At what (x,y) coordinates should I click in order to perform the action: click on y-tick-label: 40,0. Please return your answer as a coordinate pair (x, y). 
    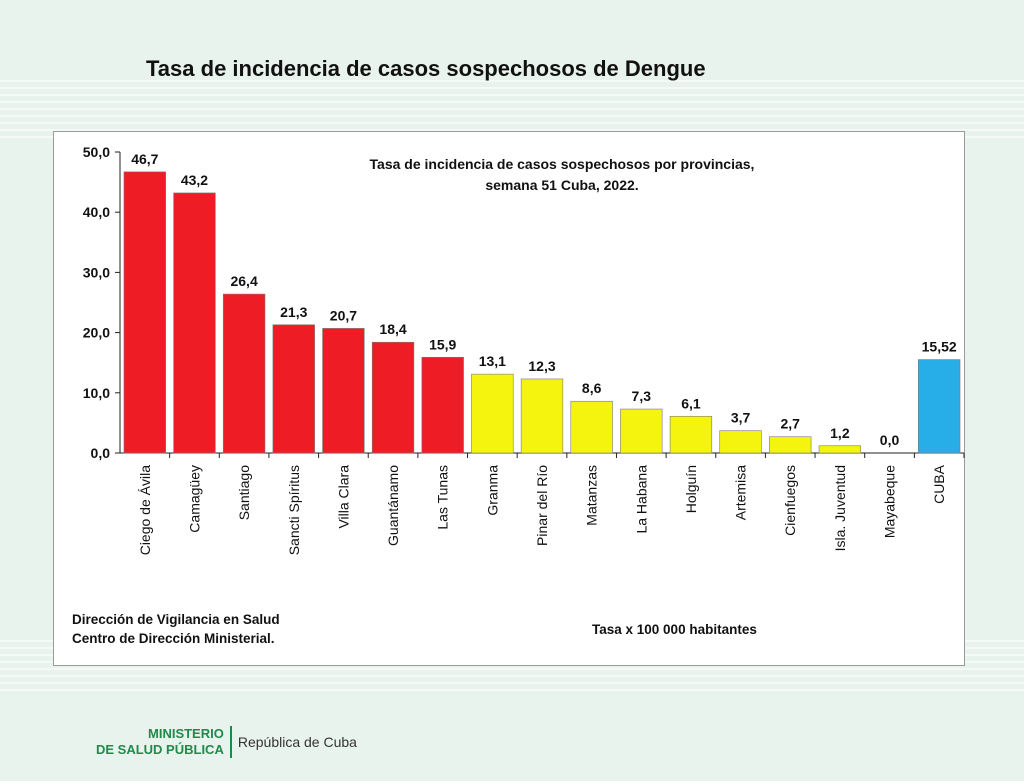
    Looking at the image, I should click on (96, 212).